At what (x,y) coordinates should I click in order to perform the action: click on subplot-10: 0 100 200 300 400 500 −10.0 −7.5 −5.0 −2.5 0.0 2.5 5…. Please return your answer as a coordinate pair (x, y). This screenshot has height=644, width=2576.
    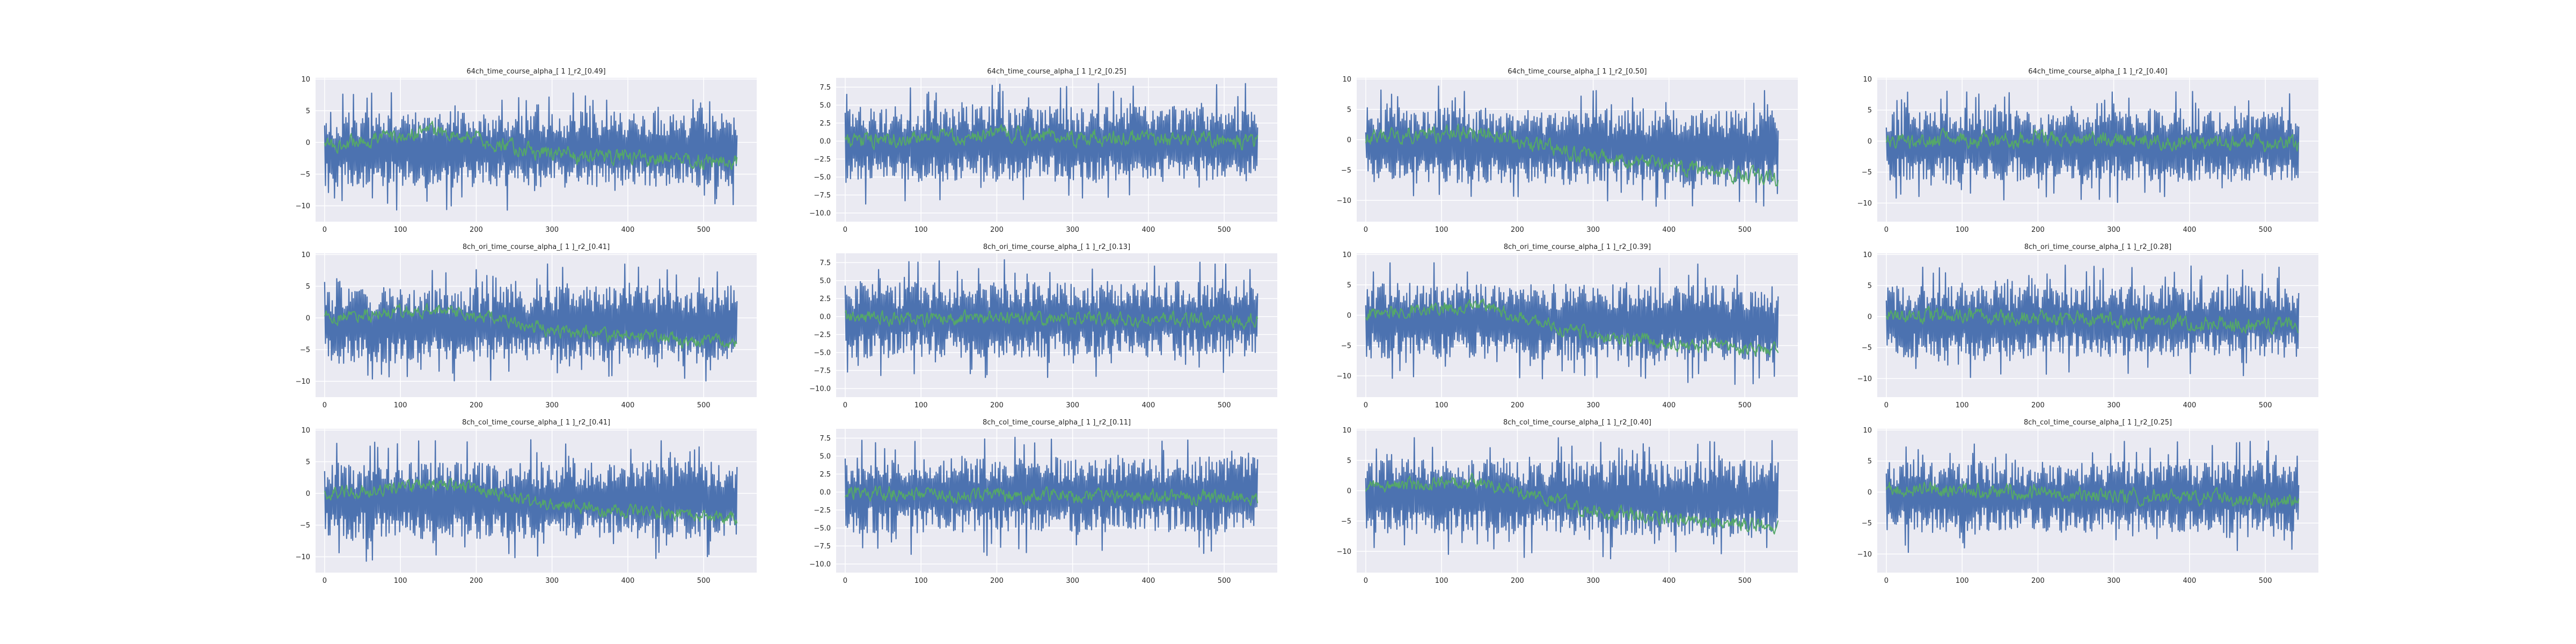
    Looking at the image, I should click on (1043, 502).